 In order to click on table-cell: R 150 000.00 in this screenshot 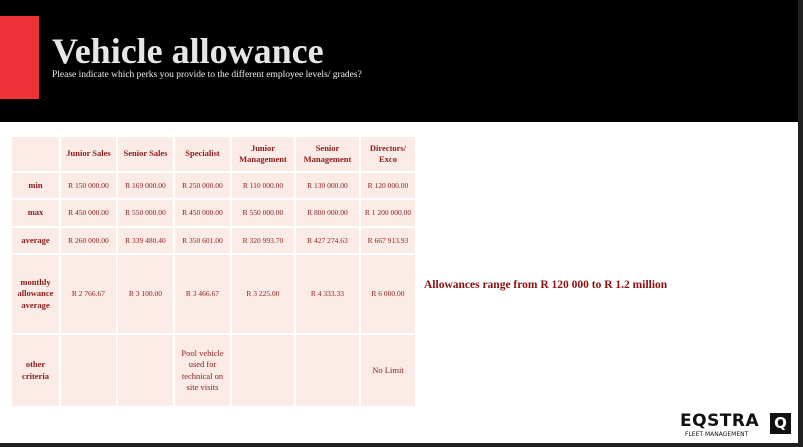, I will do `click(88, 185)`.